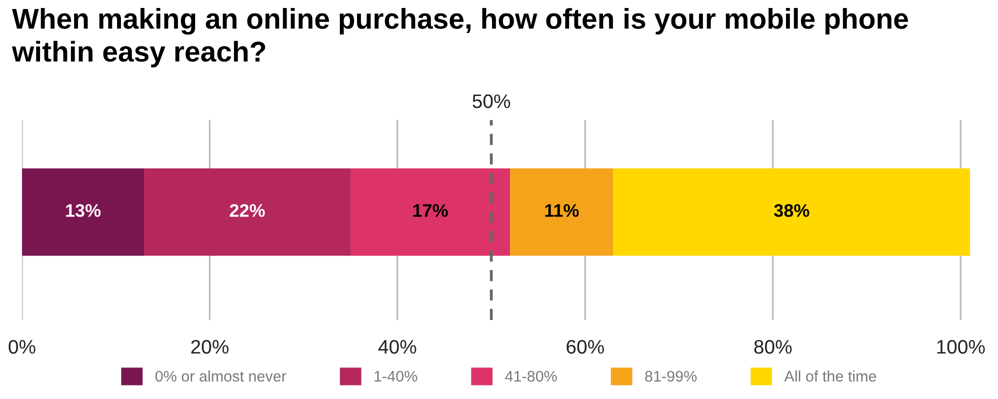 The width and height of the screenshot is (998, 399). I want to click on x-tick-label: 100%, so click(961, 347).